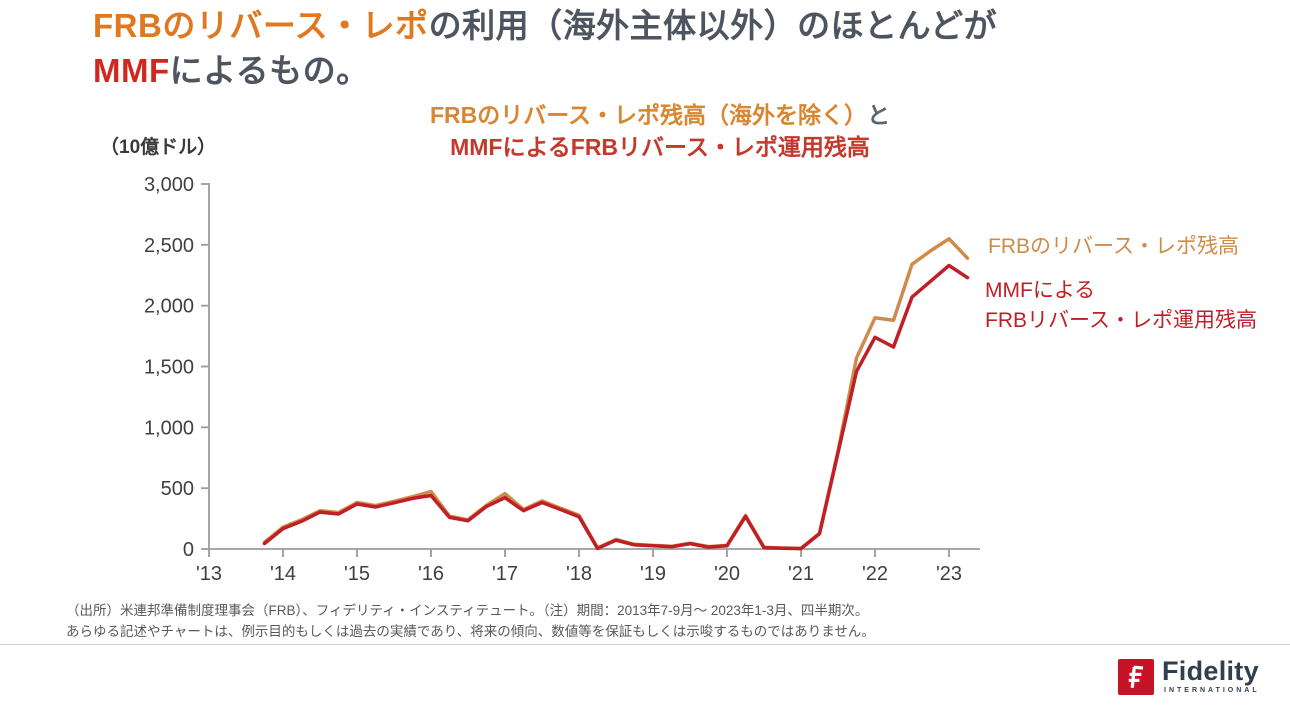 The width and height of the screenshot is (1290, 709). What do you see at coordinates (188, 550) in the screenshot?
I see `y-tick-label: 0` at bounding box center [188, 550].